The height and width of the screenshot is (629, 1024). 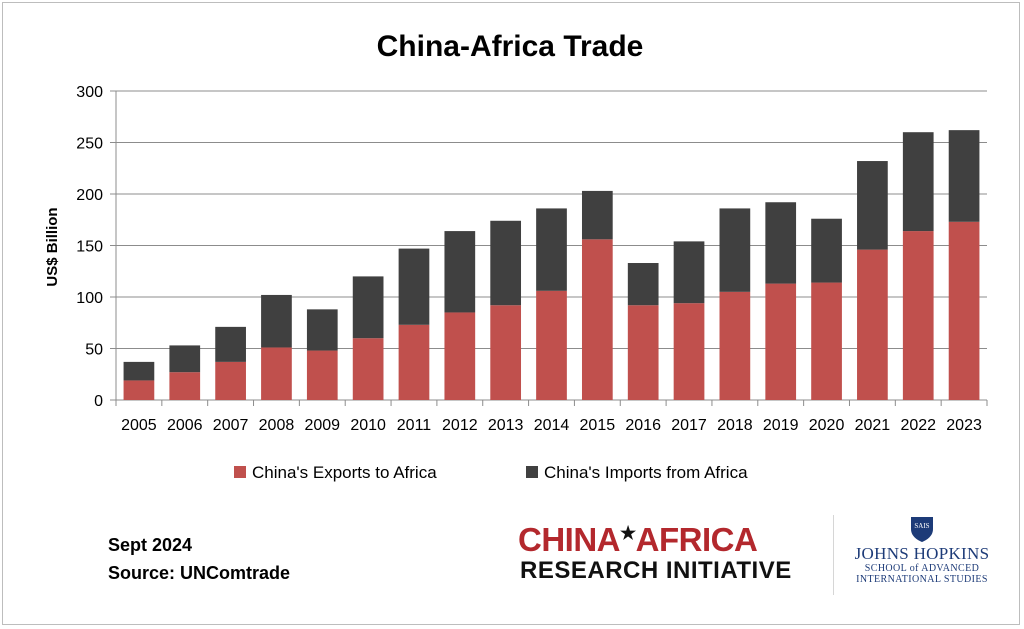 What do you see at coordinates (833, 555) in the screenshot?
I see `logo-divider` at bounding box center [833, 555].